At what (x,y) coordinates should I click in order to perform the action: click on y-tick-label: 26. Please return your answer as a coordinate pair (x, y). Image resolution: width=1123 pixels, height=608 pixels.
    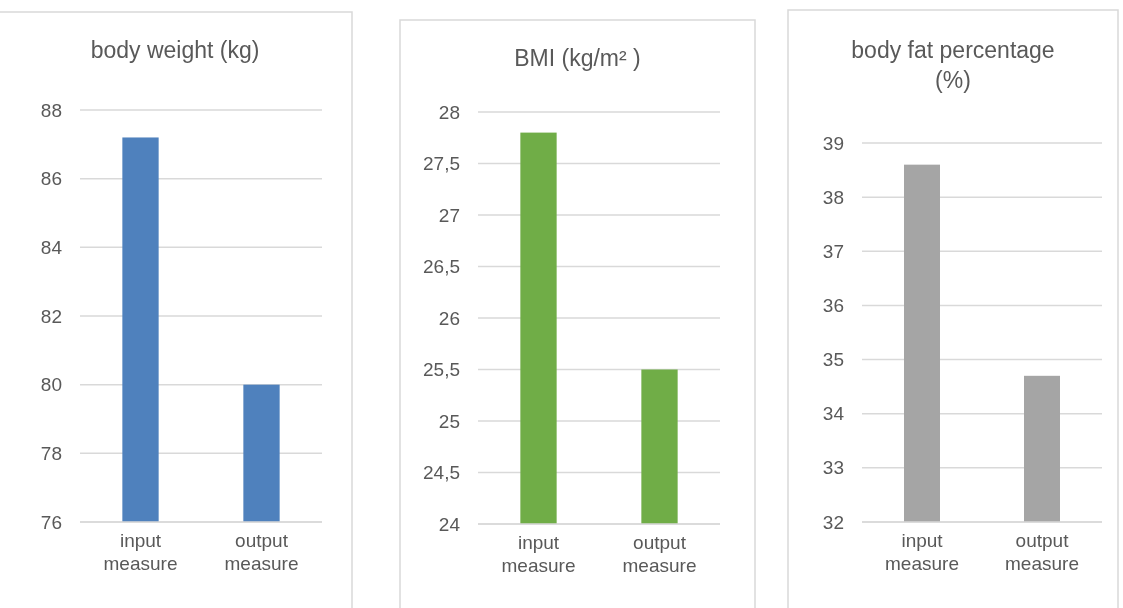
    Looking at the image, I should click on (449, 318).